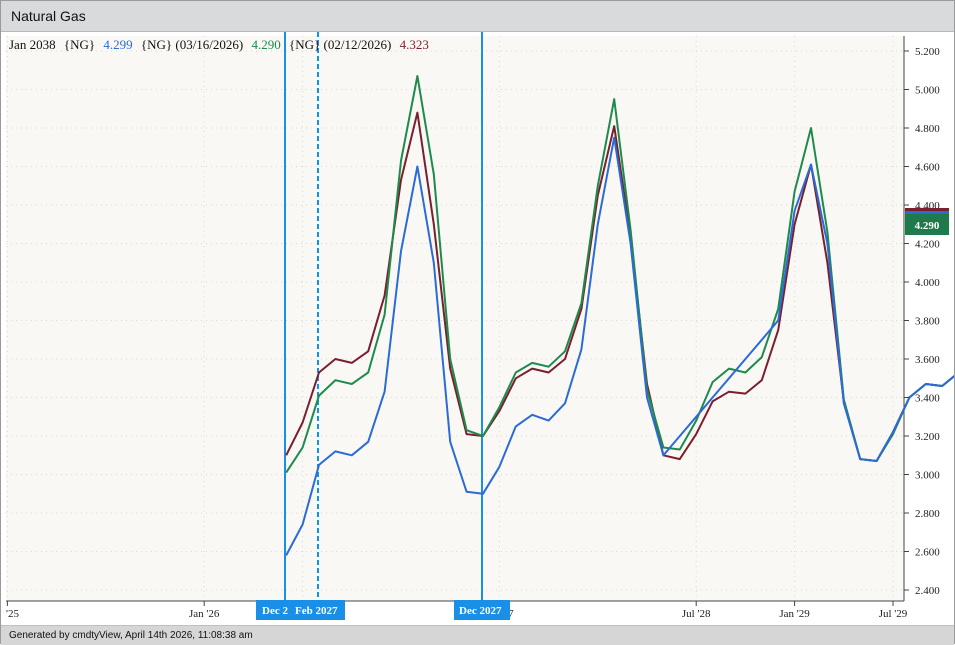 Image resolution: width=955 pixels, height=645 pixels. I want to click on y-tick-label: 4.200, so click(927, 245).